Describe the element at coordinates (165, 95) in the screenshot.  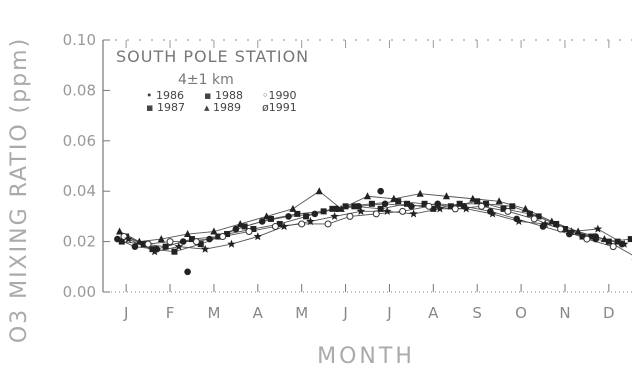
I see `legend-entry: • 1986` at that location.